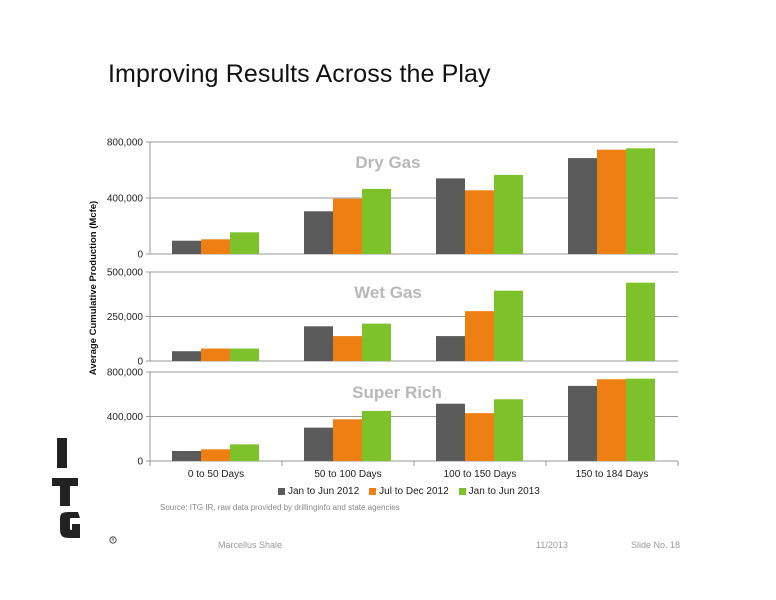 This screenshot has height=600, width=776. Describe the element at coordinates (324, 491) in the screenshot. I see `legend-label-jan-jun-2012: Jan to Jun 2012` at that location.